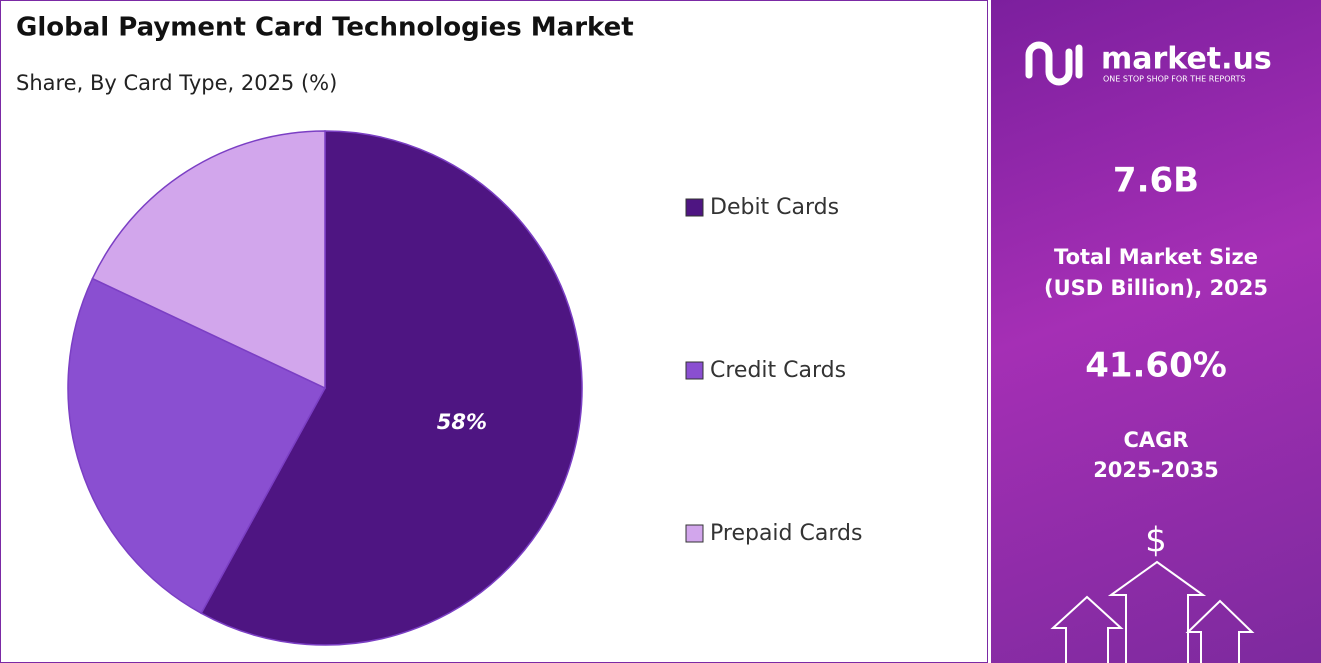  I want to click on cagr-label: CAGR, so click(1155, 440).